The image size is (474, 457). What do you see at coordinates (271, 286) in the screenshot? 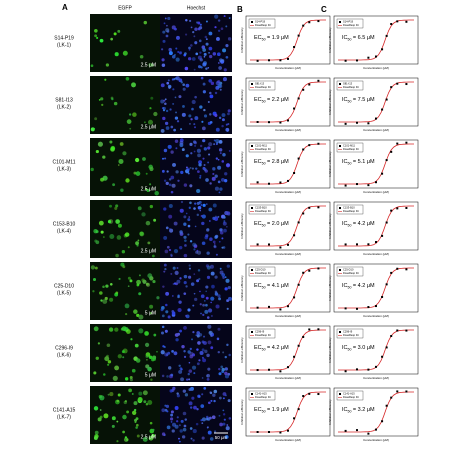
I see `fit-value: EC50 = 4.1 μM` at bounding box center [271, 286].